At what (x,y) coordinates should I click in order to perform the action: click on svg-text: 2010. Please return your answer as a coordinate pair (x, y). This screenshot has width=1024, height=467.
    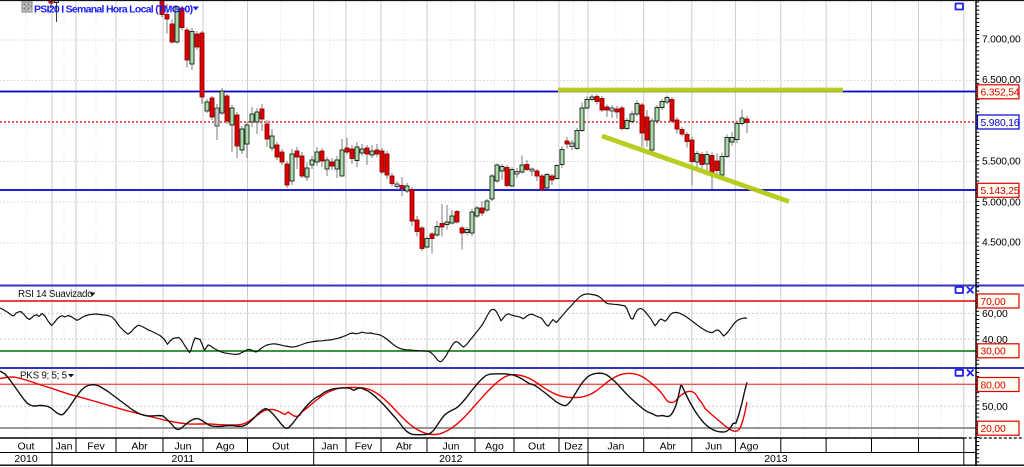
    Looking at the image, I should click on (26, 459).